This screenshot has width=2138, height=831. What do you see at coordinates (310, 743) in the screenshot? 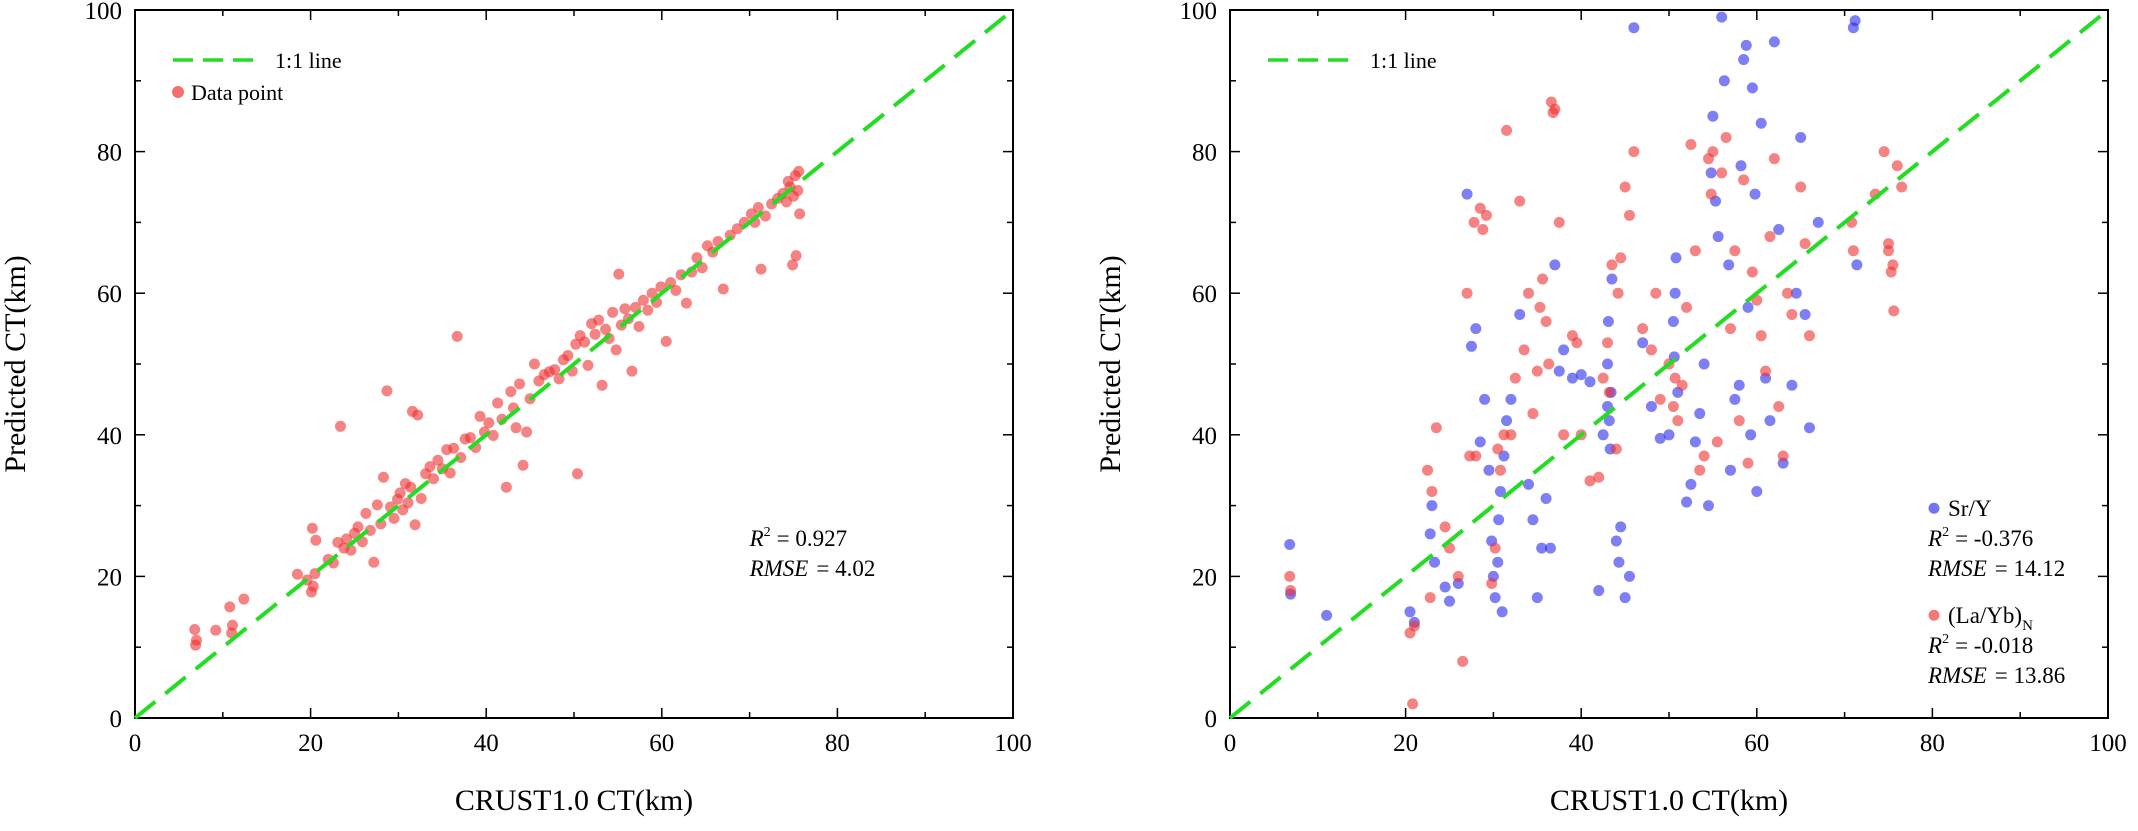
I see `x-tick-label: 20` at bounding box center [310, 743].